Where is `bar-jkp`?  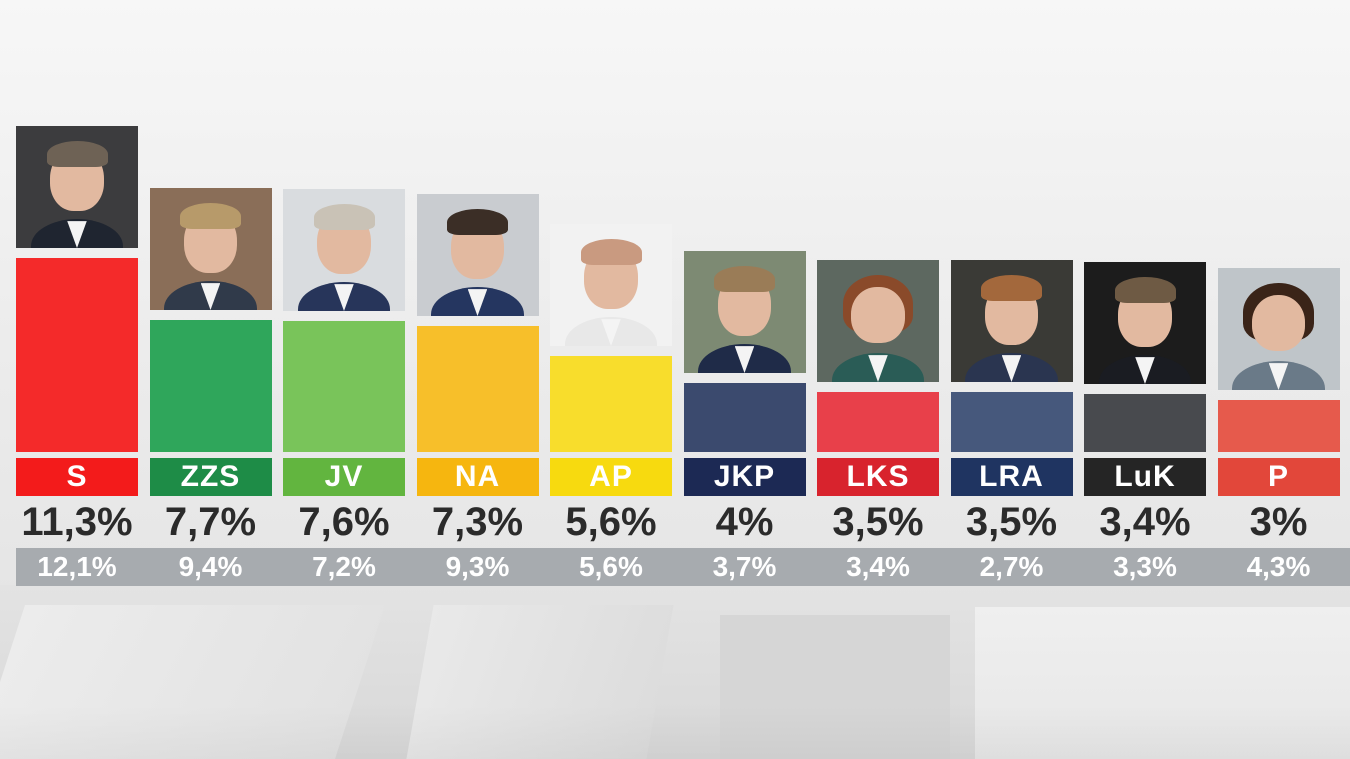
bar-jkp is located at coordinates (744, 417).